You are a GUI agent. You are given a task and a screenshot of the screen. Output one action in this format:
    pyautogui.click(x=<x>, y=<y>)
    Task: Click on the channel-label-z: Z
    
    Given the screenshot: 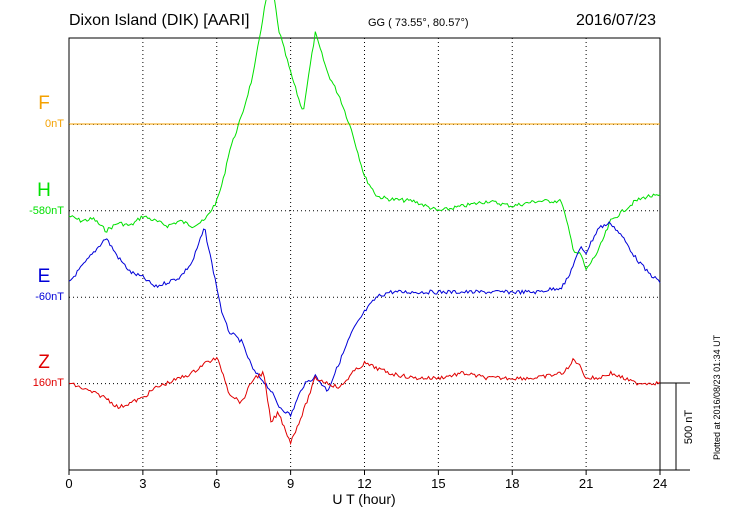 What is the action you would take?
    pyautogui.click(x=44, y=362)
    